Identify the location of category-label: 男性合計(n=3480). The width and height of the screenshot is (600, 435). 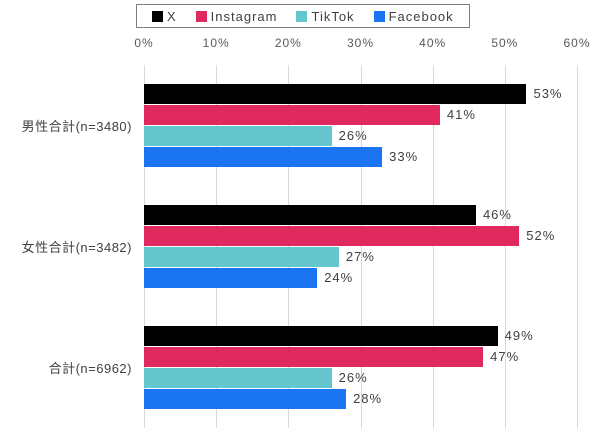
(76, 126).